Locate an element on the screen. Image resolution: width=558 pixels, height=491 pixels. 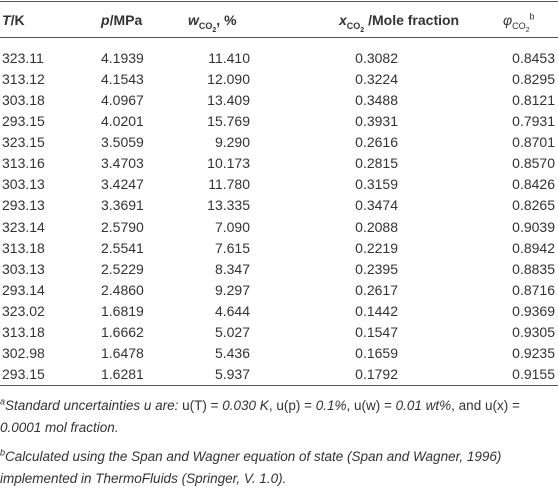
header-unit: /K is located at coordinates (17, 20).